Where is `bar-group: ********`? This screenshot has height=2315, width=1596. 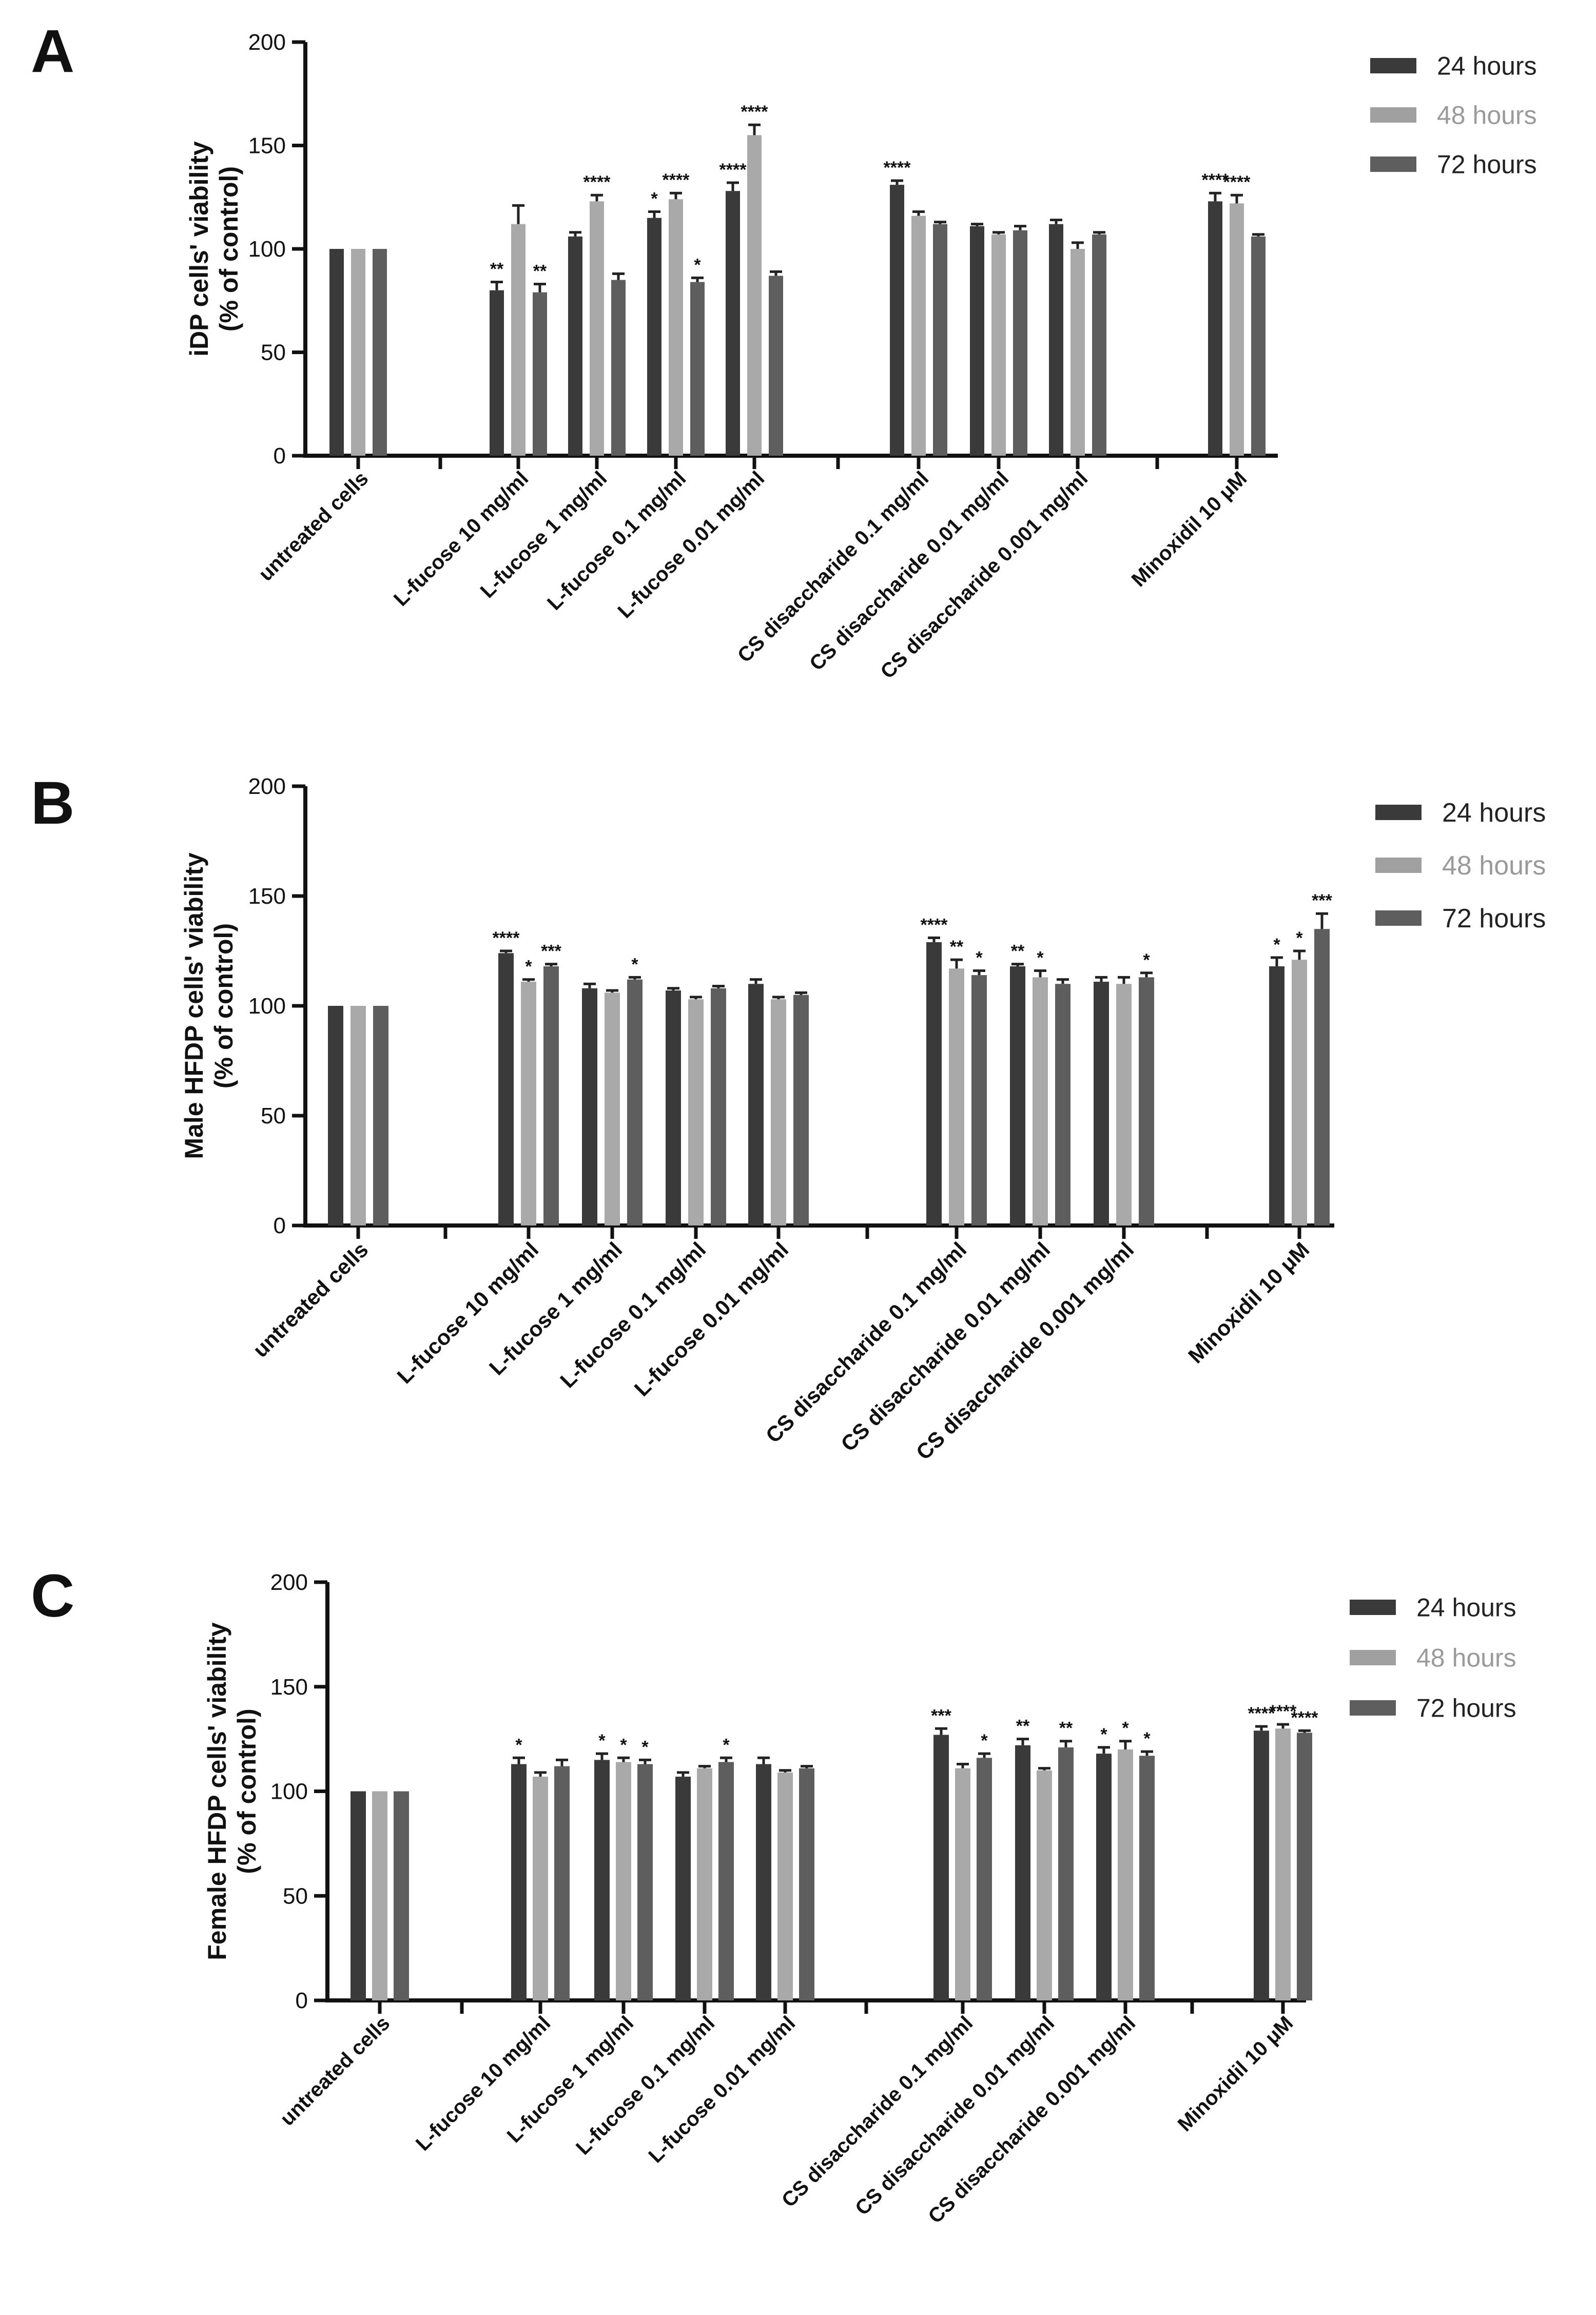
bar-group: ******** is located at coordinates (1234, 313).